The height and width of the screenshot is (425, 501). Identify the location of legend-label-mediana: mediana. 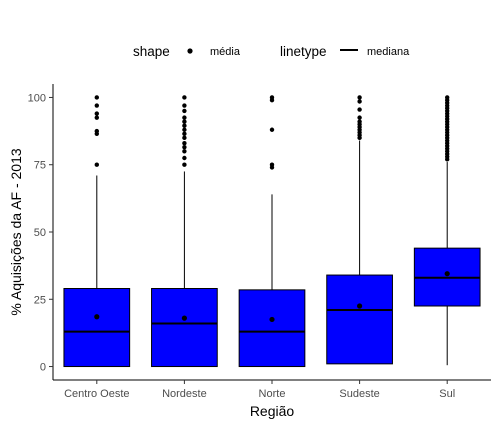
(388, 52).